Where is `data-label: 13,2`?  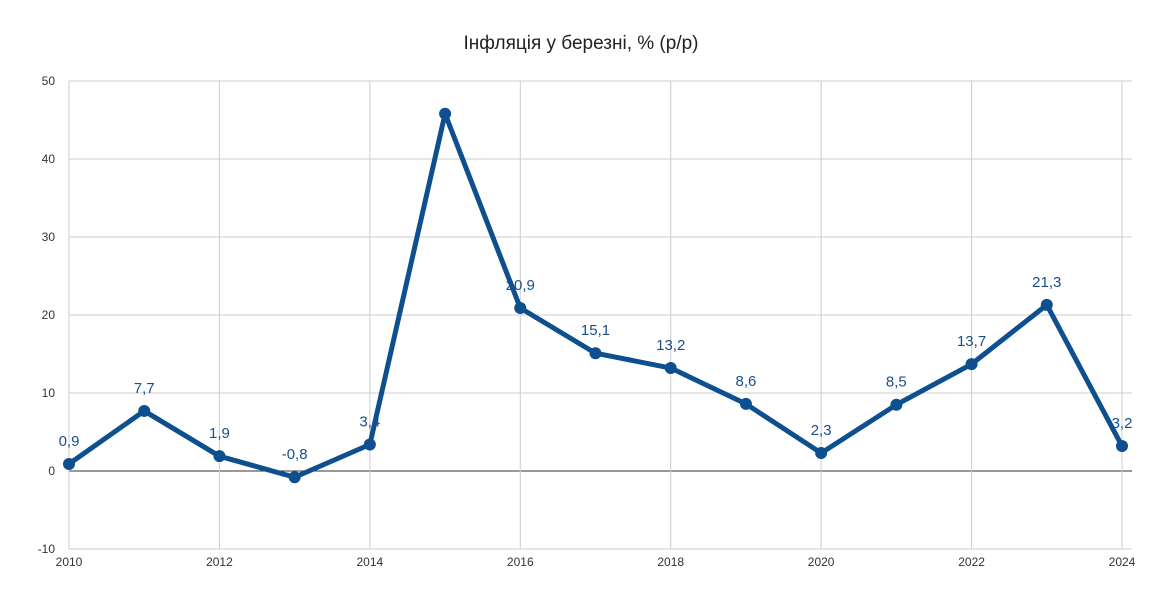
data-label: 13,2 is located at coordinates (670, 345).